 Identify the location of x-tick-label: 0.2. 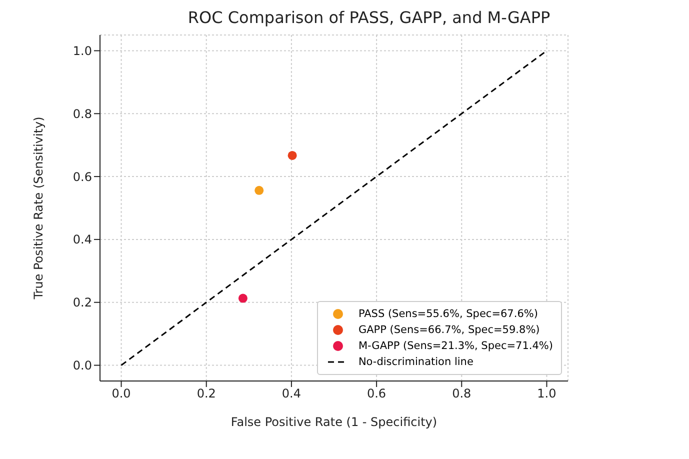
(206, 393).